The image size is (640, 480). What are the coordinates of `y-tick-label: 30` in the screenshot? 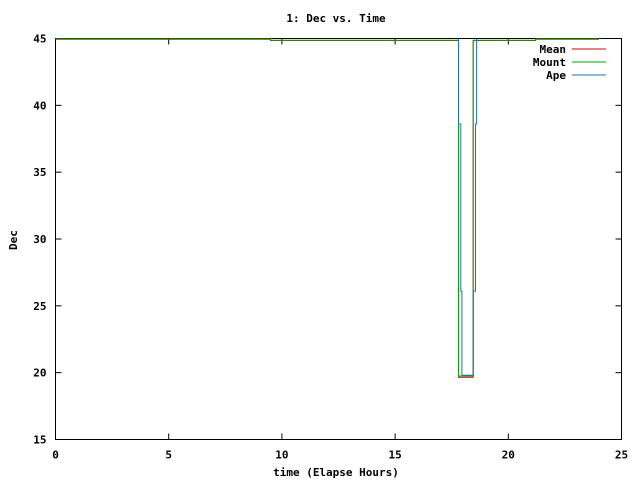 It's located at (39, 239).